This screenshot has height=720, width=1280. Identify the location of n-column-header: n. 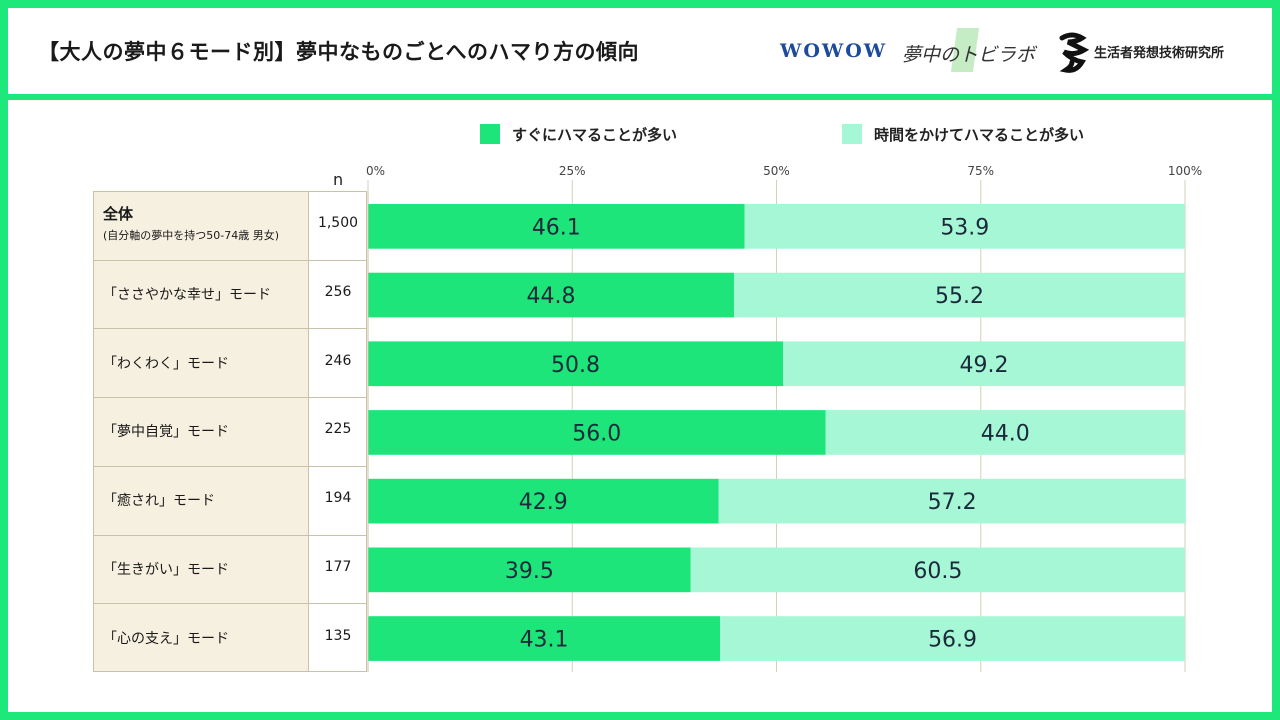
(338, 179).